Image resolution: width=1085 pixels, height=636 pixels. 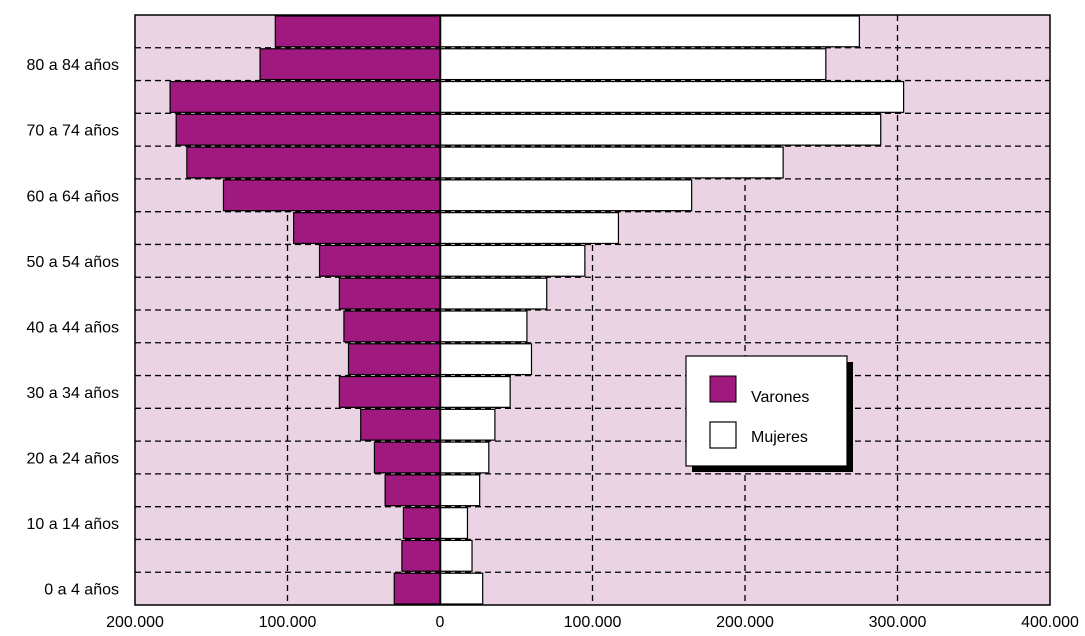 What do you see at coordinates (72, 524) in the screenshot?
I see `y-tick-label: 10 a 14 años` at bounding box center [72, 524].